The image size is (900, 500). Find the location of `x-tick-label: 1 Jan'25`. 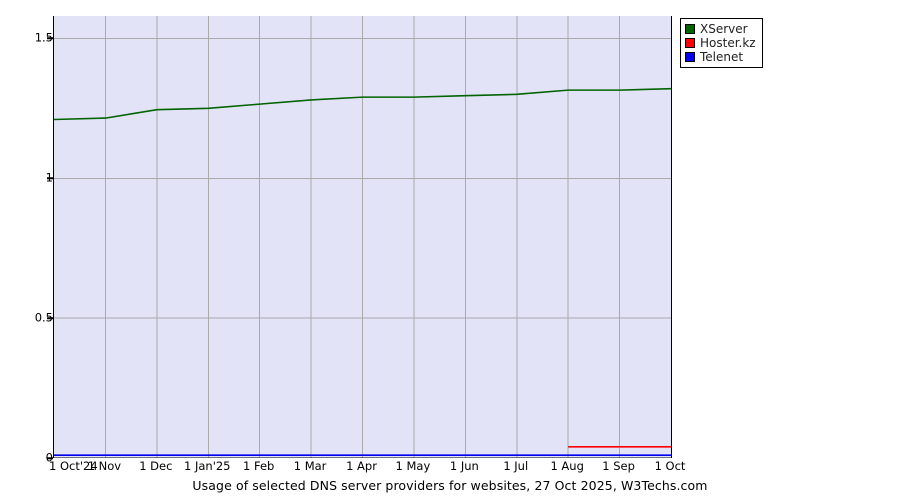

x-tick-label: 1 Jan'25 is located at coordinates (207, 466).